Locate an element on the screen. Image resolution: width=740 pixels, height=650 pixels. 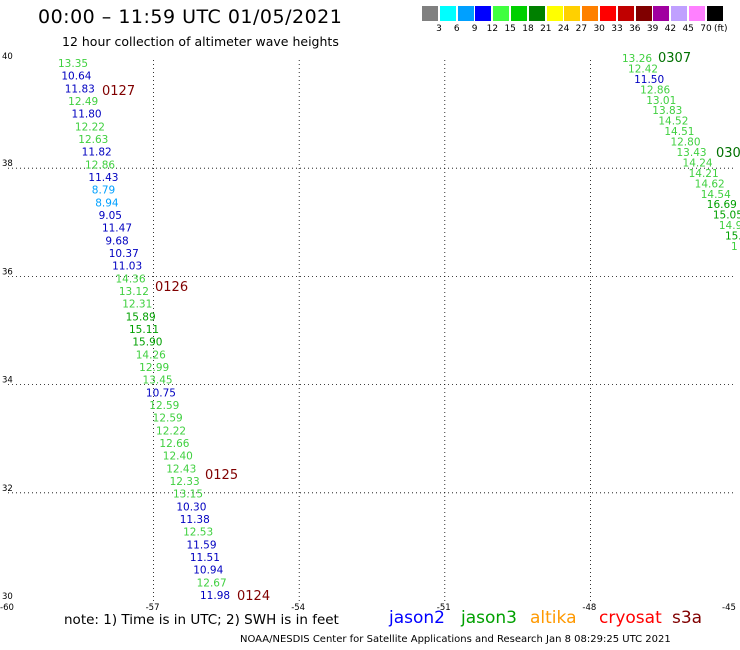
page-title: 00:00 – 11:59 UTC 01/05/2021 is located at coordinates (190, 17).